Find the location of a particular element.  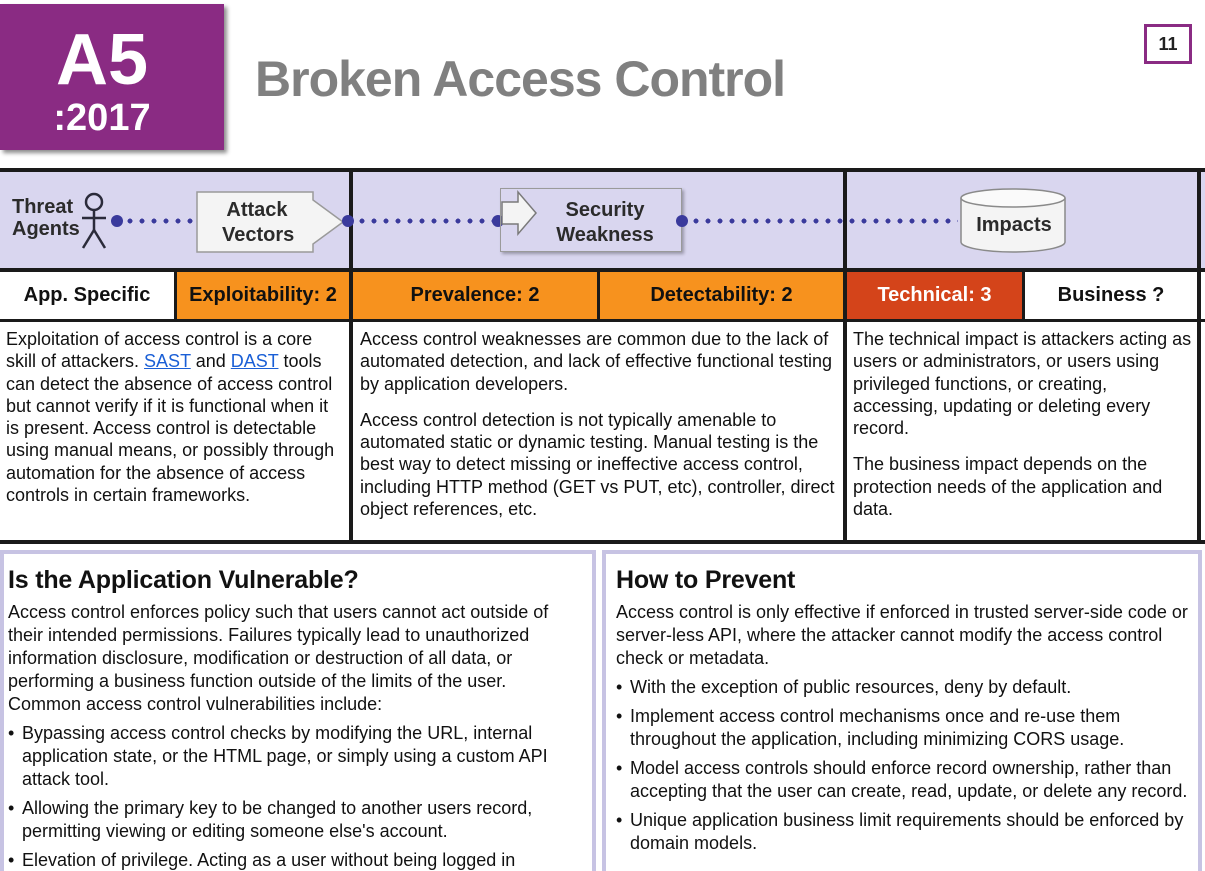

arrow-box-icon is located at coordinates (270, 222).